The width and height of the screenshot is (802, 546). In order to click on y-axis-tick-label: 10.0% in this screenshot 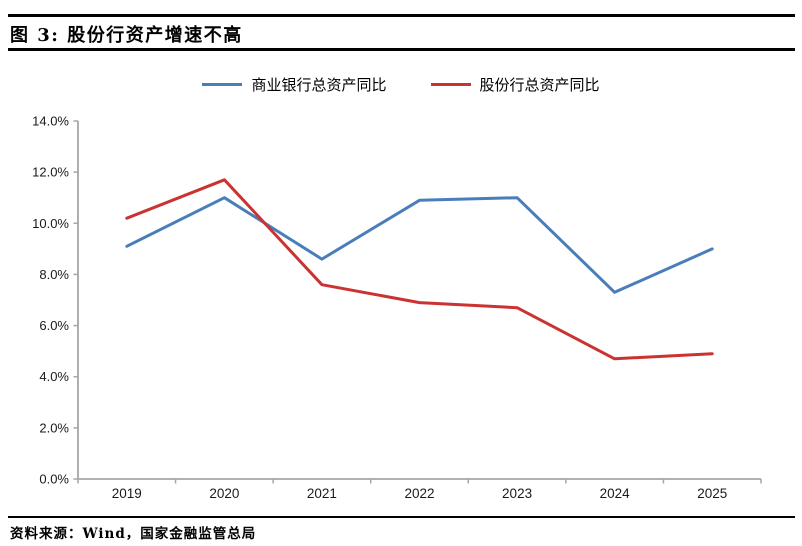, I will do `click(50, 223)`.